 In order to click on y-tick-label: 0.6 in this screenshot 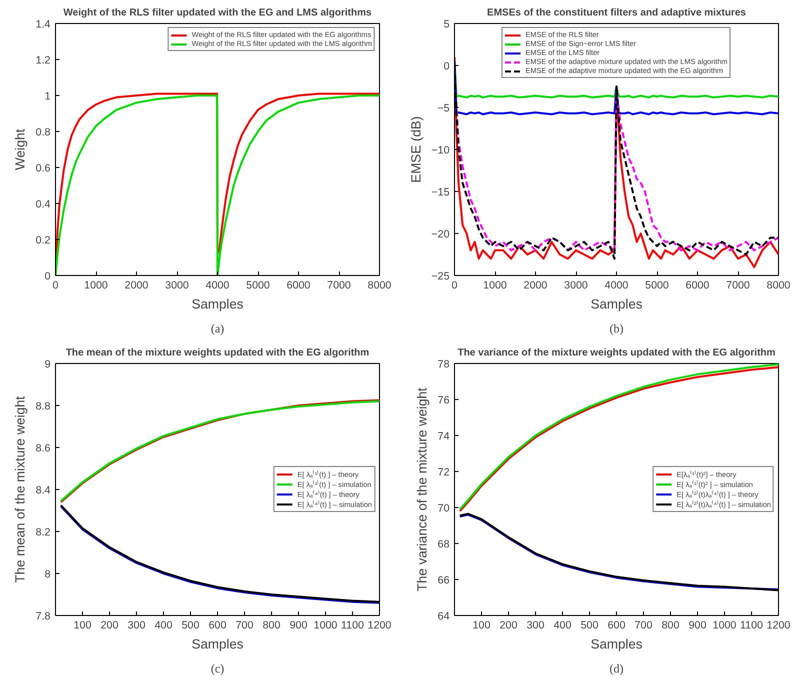, I will do `click(43, 168)`.